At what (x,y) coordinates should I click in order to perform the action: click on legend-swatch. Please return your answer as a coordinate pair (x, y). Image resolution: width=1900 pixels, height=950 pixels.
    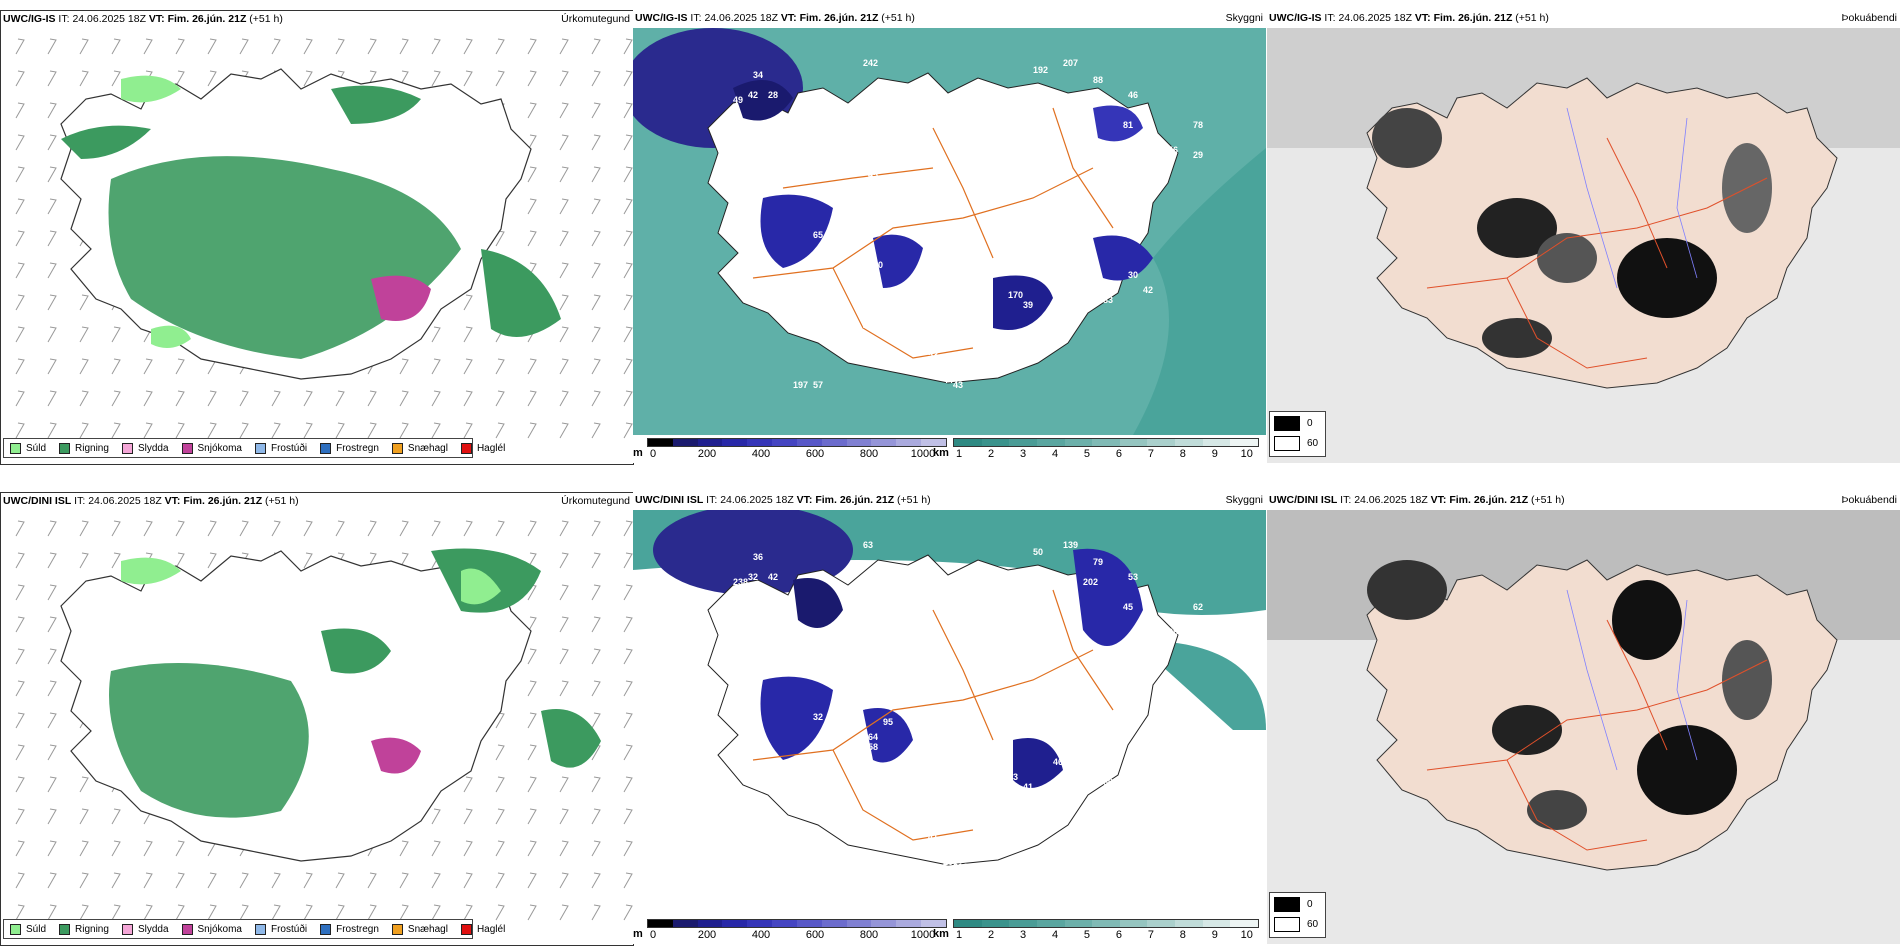
    Looking at the image, I should click on (187, 448).